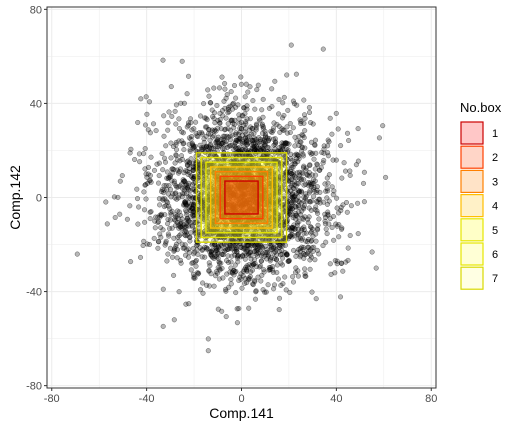 The width and height of the screenshot is (521, 435). Describe the element at coordinates (36, 10) in the screenshot. I see `y-tick-label: 80` at that location.